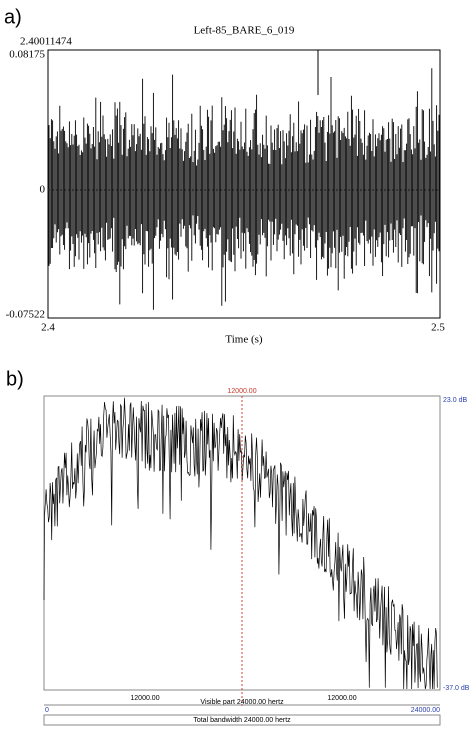 The width and height of the screenshot is (474, 732). What do you see at coordinates (46, 42) in the screenshot?
I see `cursor-time: 2.40011474` at bounding box center [46, 42].